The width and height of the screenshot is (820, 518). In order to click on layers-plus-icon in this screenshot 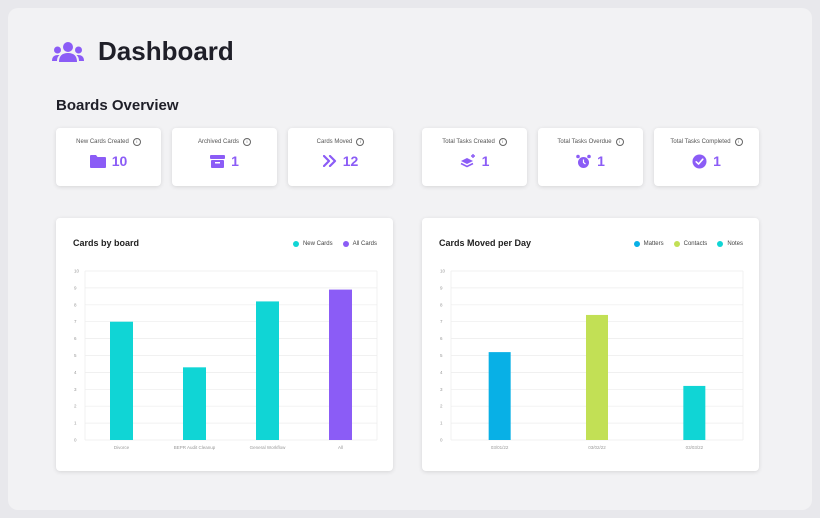, I will do `click(467, 161)`.